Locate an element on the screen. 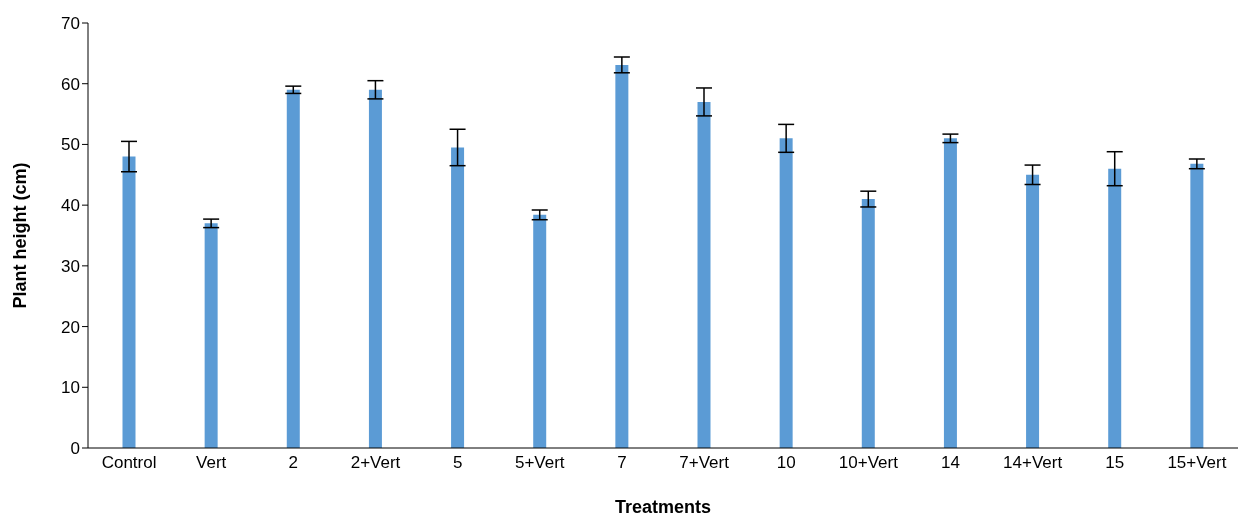  x-axis-title: Treatments is located at coordinates (663, 506).